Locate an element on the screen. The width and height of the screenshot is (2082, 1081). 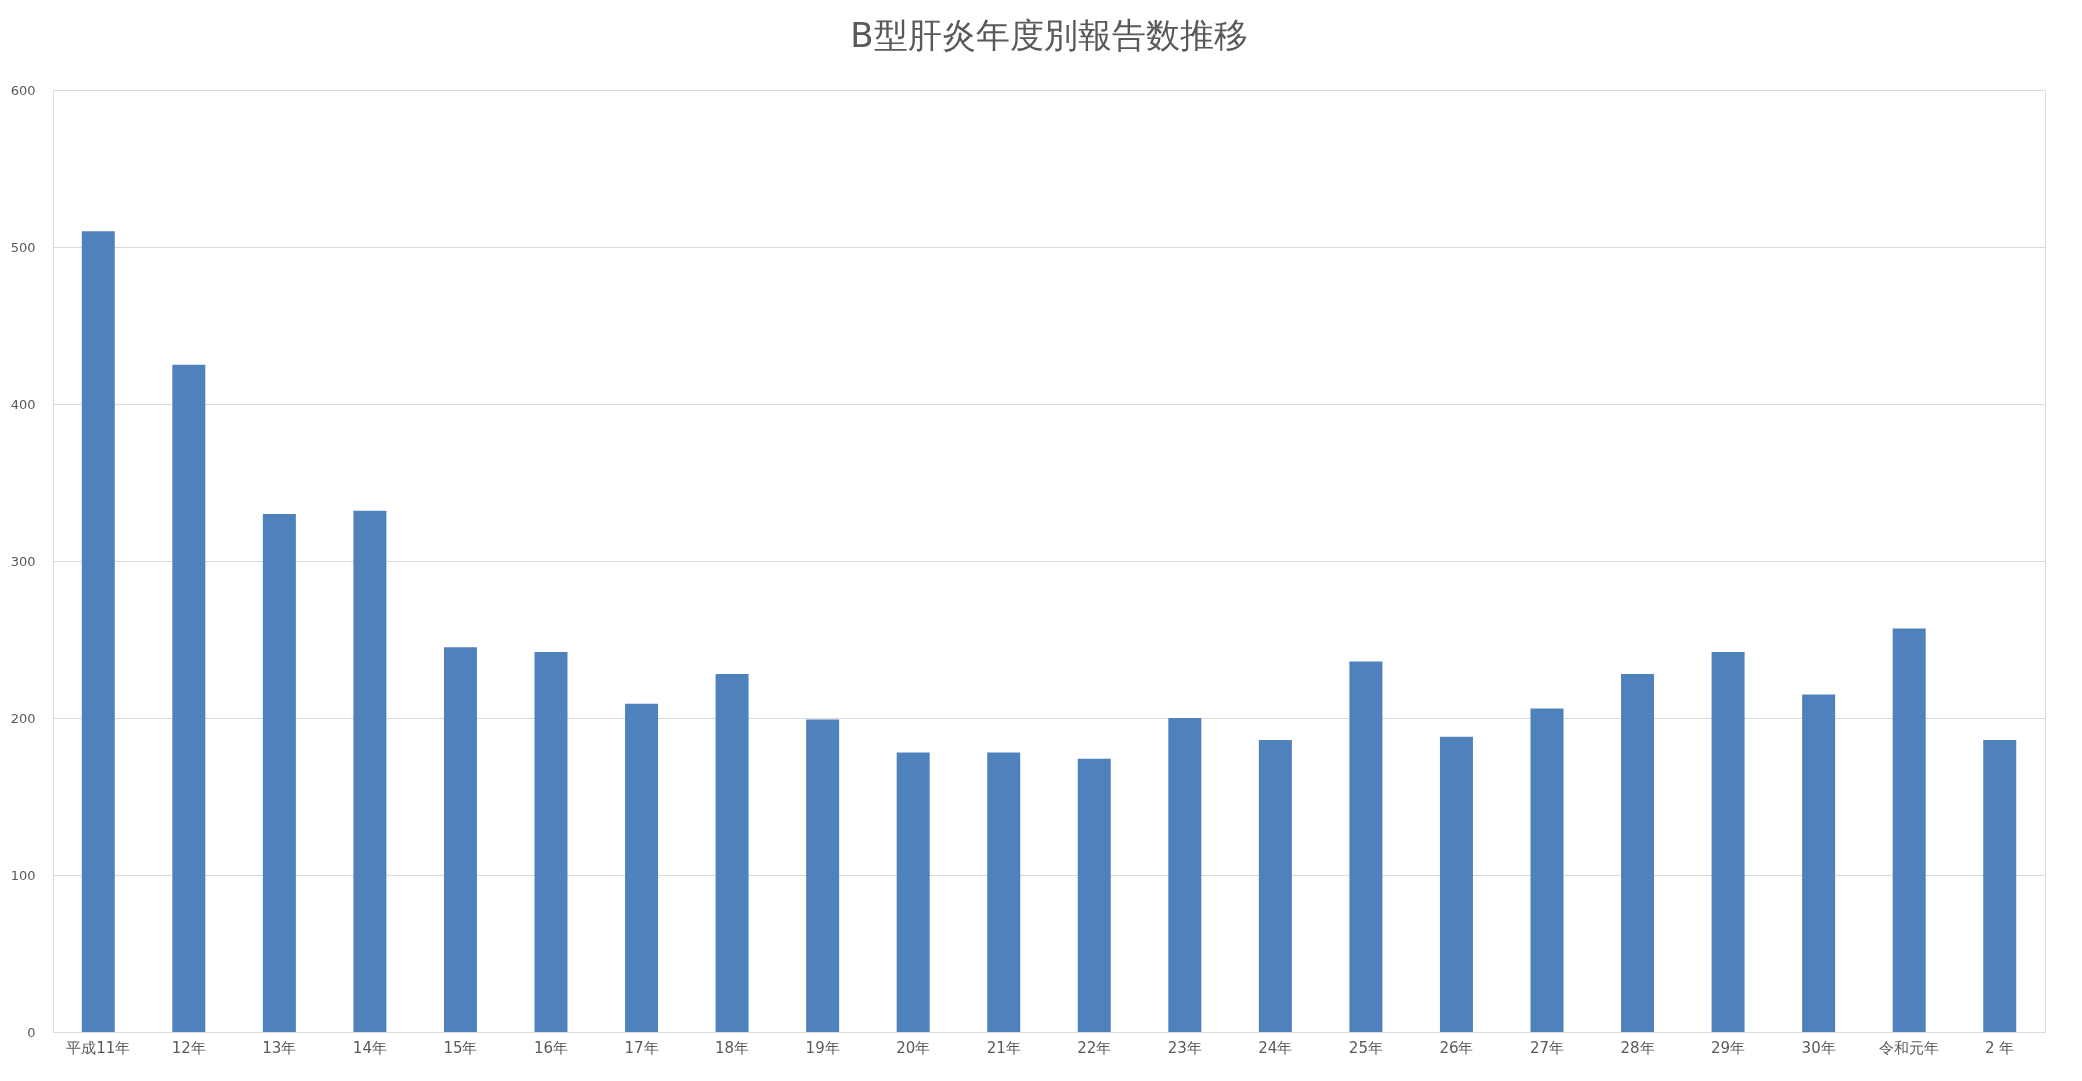
y-tick-label: 200 is located at coordinates (23, 718).